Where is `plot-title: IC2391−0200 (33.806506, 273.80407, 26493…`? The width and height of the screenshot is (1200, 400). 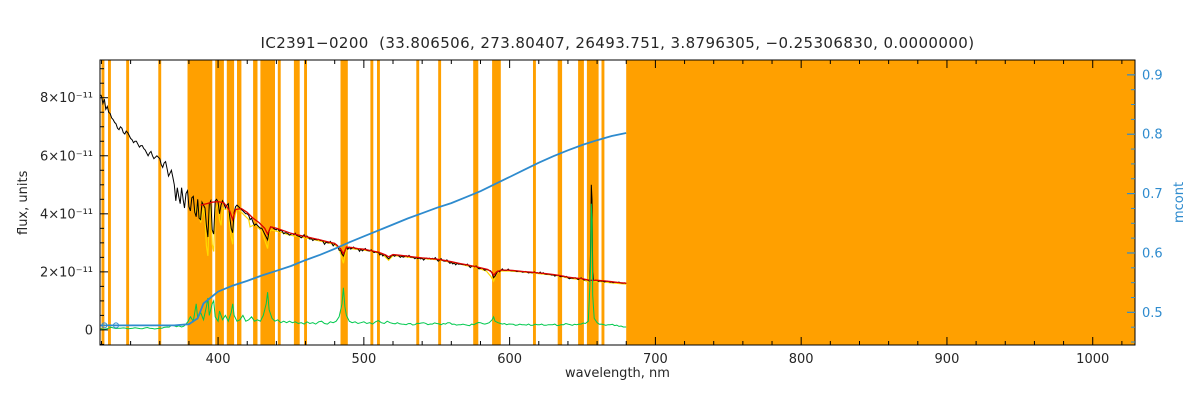 plot-title: IC2391−0200 (33.806506, 273.80407, 26493… is located at coordinates (617, 43).